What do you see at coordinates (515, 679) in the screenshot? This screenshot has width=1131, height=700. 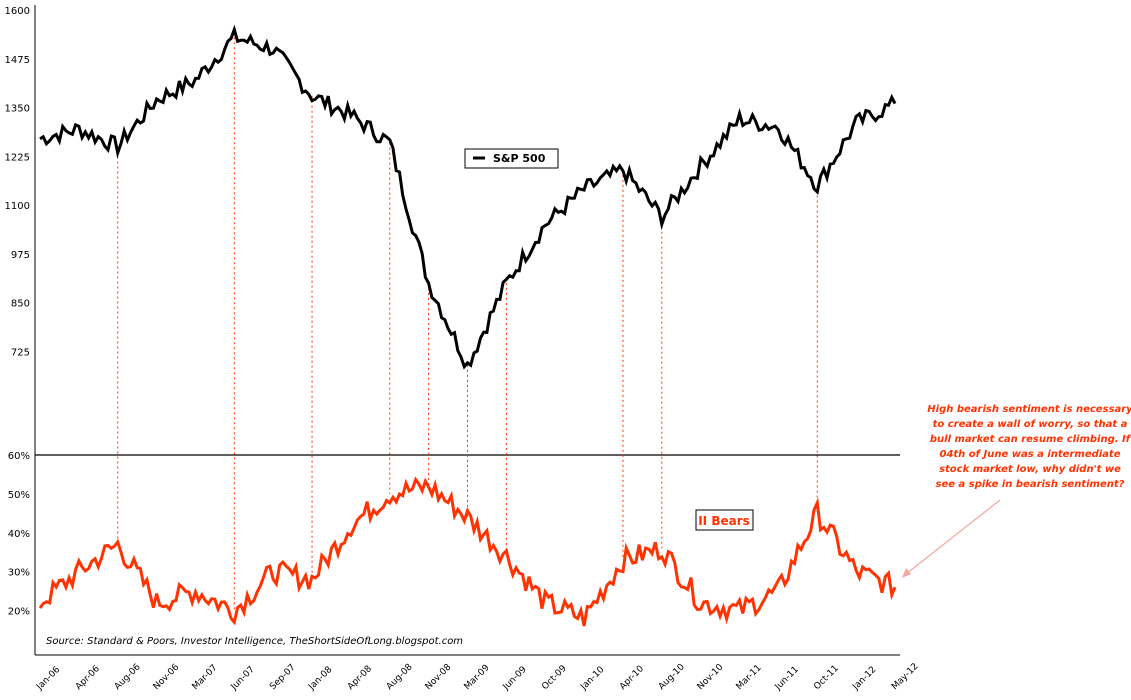 I see `x-tick-label: Jun-09` at bounding box center [515, 679].